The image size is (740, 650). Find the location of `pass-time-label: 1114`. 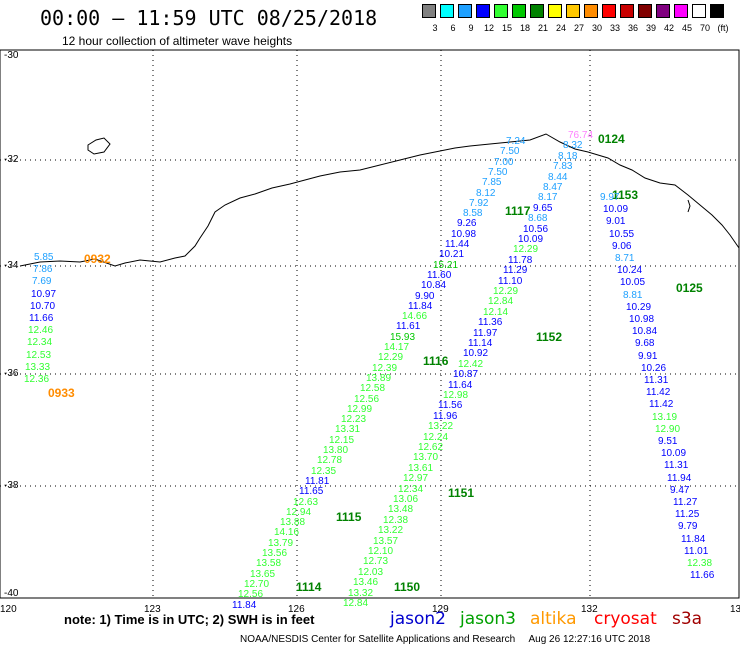

pass-time-label: 1114 is located at coordinates (309, 587).